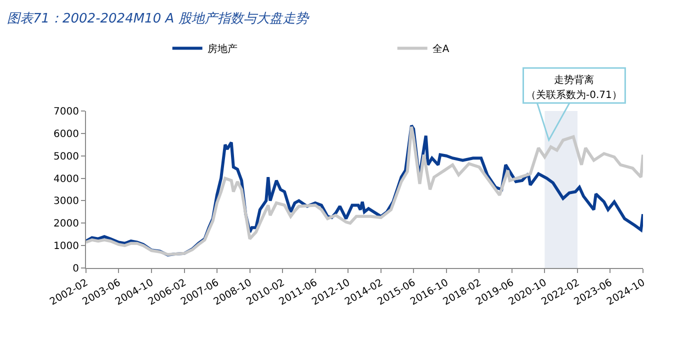 The image size is (695, 337). Describe the element at coordinates (66, 134) in the screenshot. I see `y-tick-label: 6000` at that location.